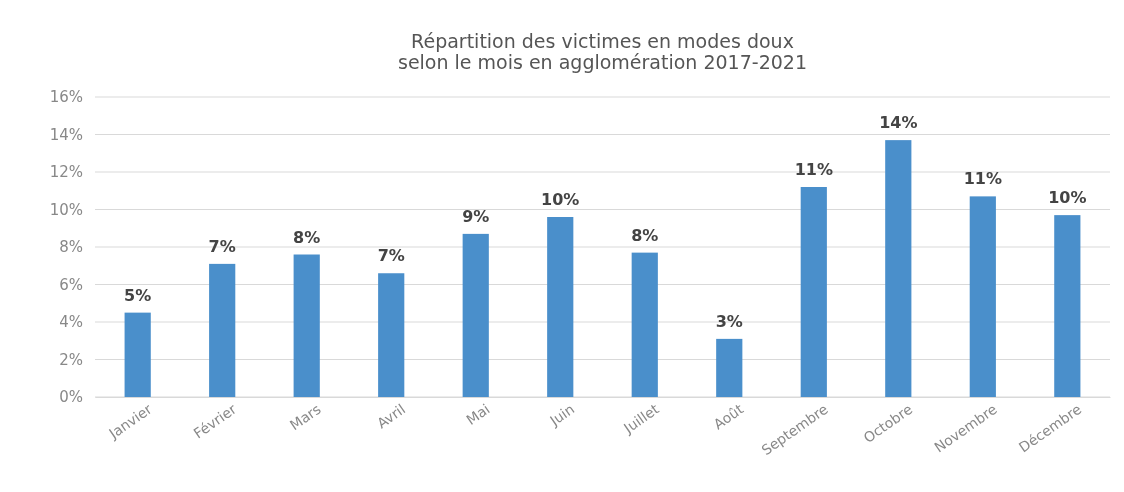  What do you see at coordinates (66, 97) in the screenshot?
I see `y-tick-label: 16%` at bounding box center [66, 97].